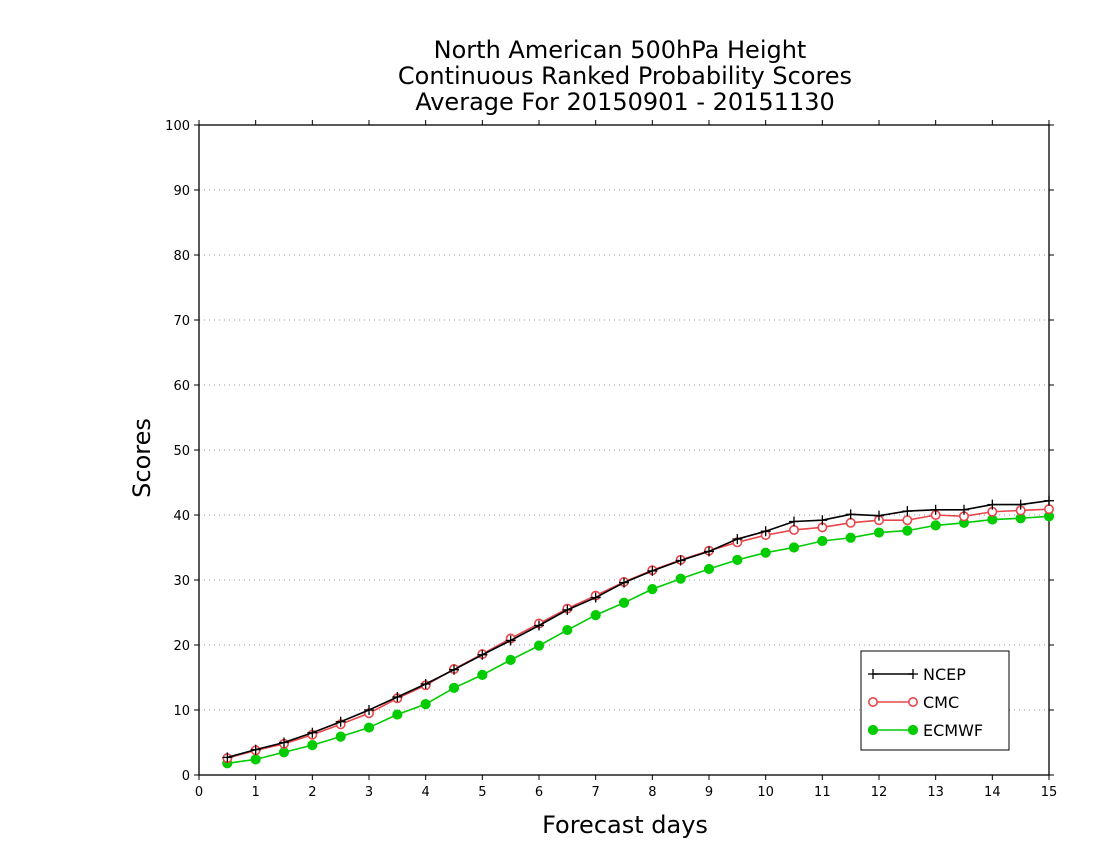 The height and width of the screenshot is (854, 1100). What do you see at coordinates (992, 792) in the screenshot?
I see `x-tick-label: 14` at bounding box center [992, 792].